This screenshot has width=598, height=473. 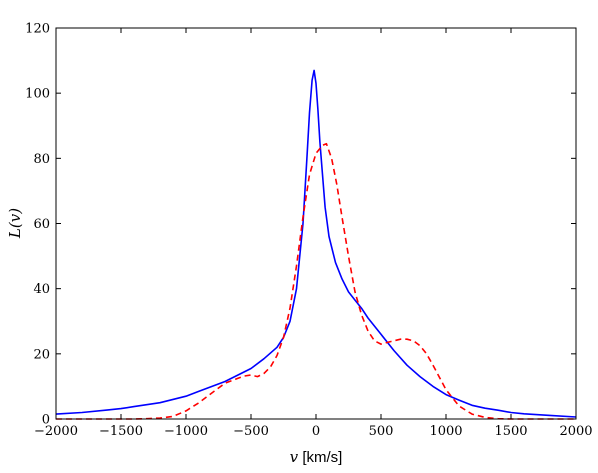 What do you see at coordinates (37, 29) in the screenshot?
I see `y-tick-label: 120` at bounding box center [37, 29].